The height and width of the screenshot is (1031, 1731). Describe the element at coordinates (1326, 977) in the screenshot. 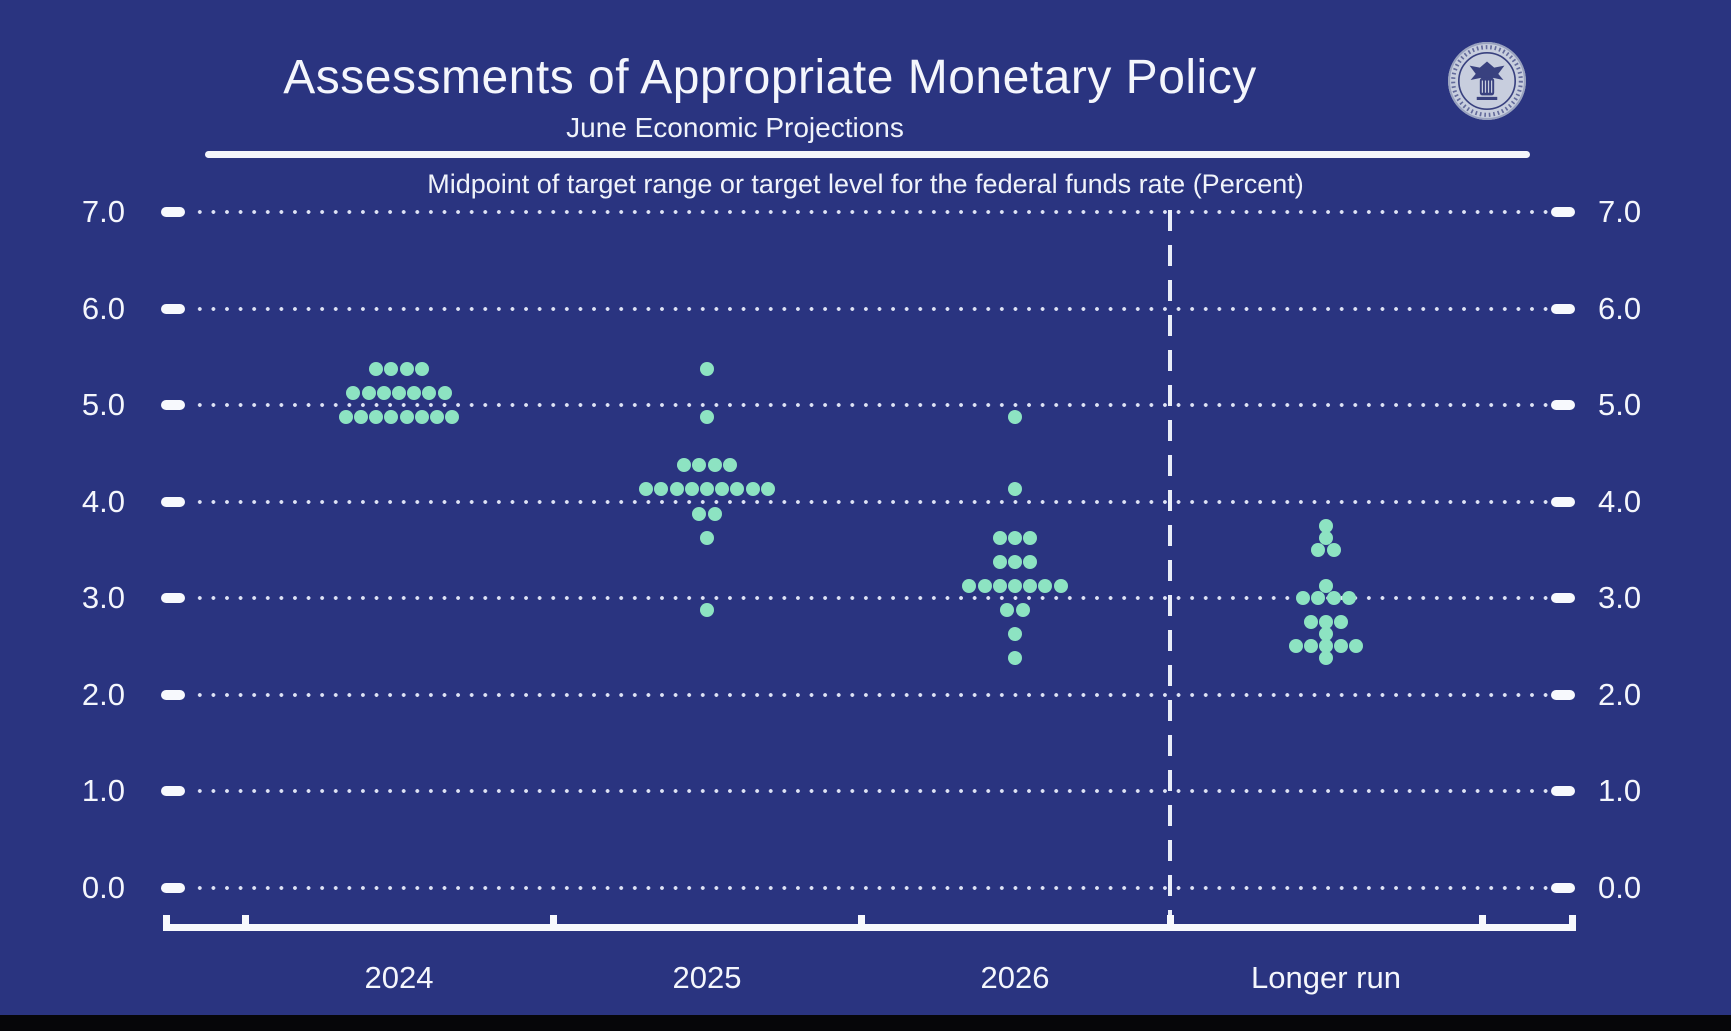

I see `x-axis-label-longer-run: Longer run` at that location.